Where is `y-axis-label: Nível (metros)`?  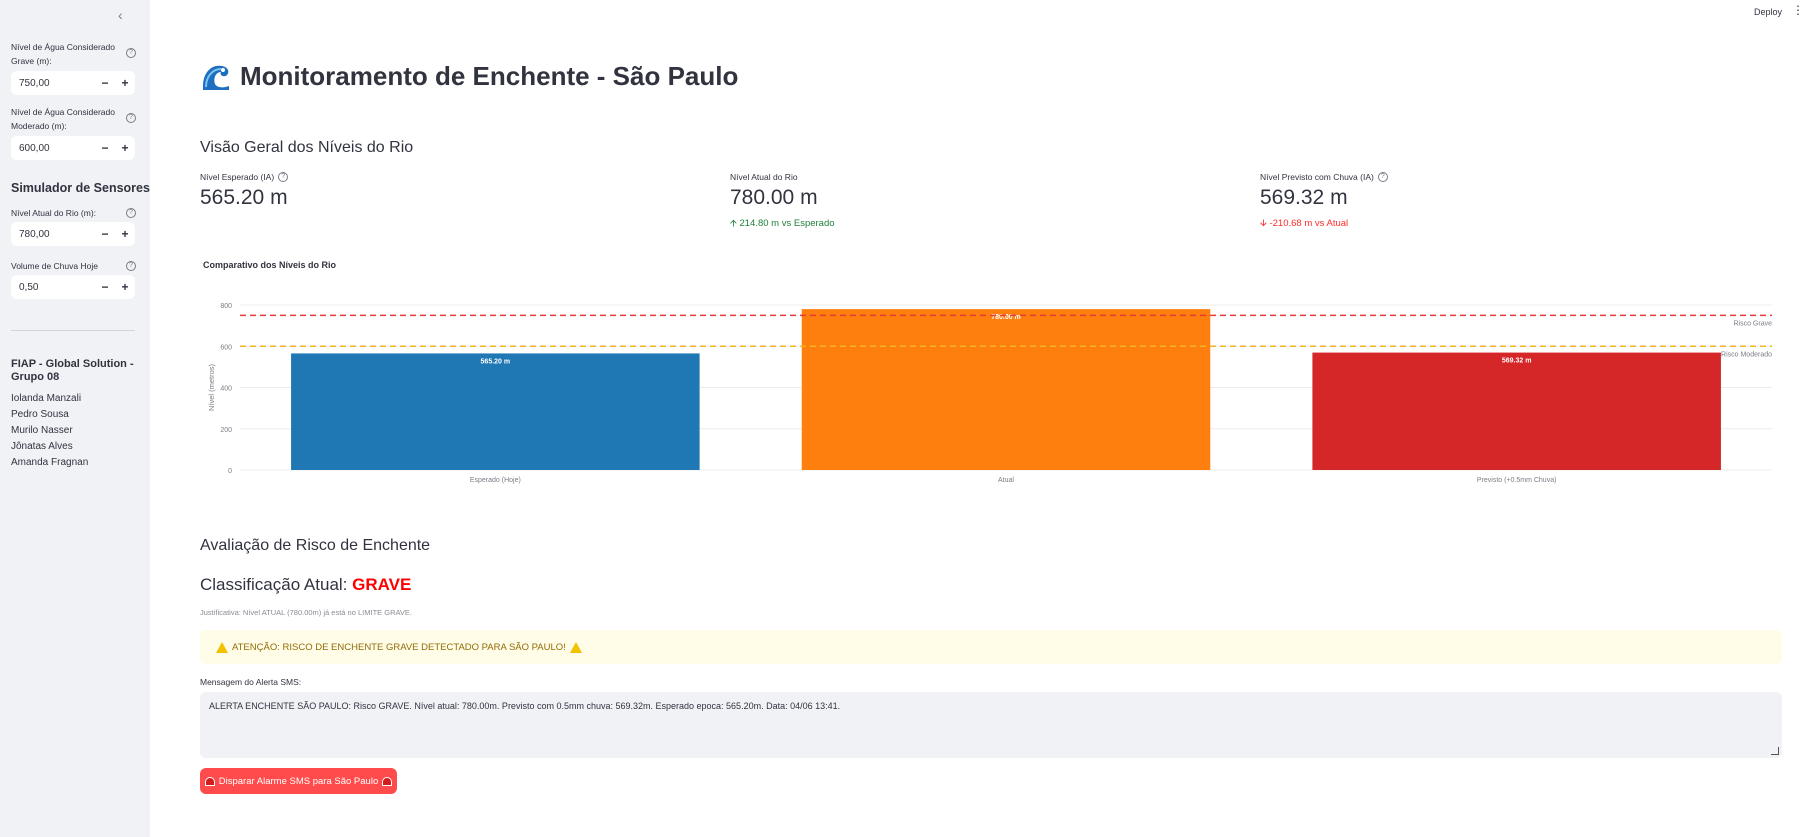
y-axis-label: Nível (metros) is located at coordinates (211, 387).